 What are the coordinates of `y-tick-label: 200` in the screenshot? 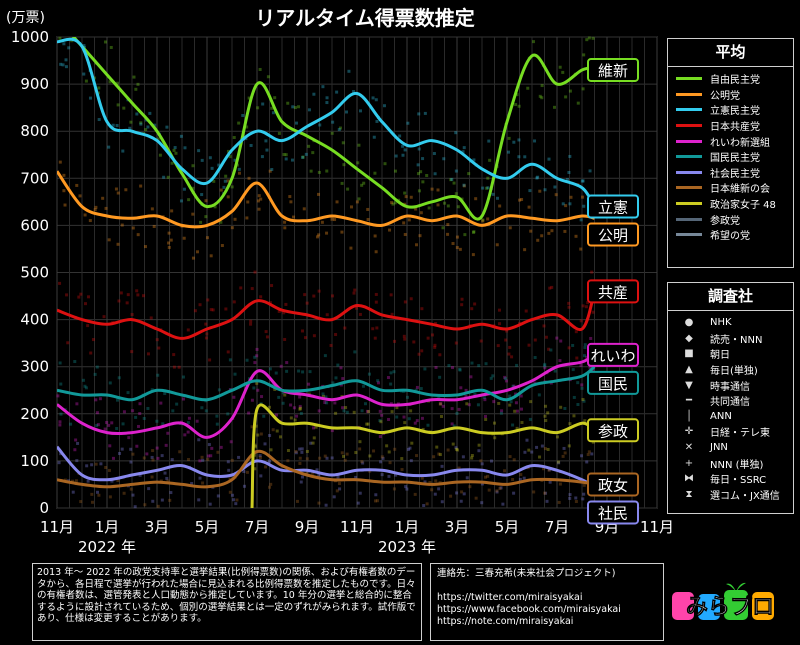 It's located at (34, 414).